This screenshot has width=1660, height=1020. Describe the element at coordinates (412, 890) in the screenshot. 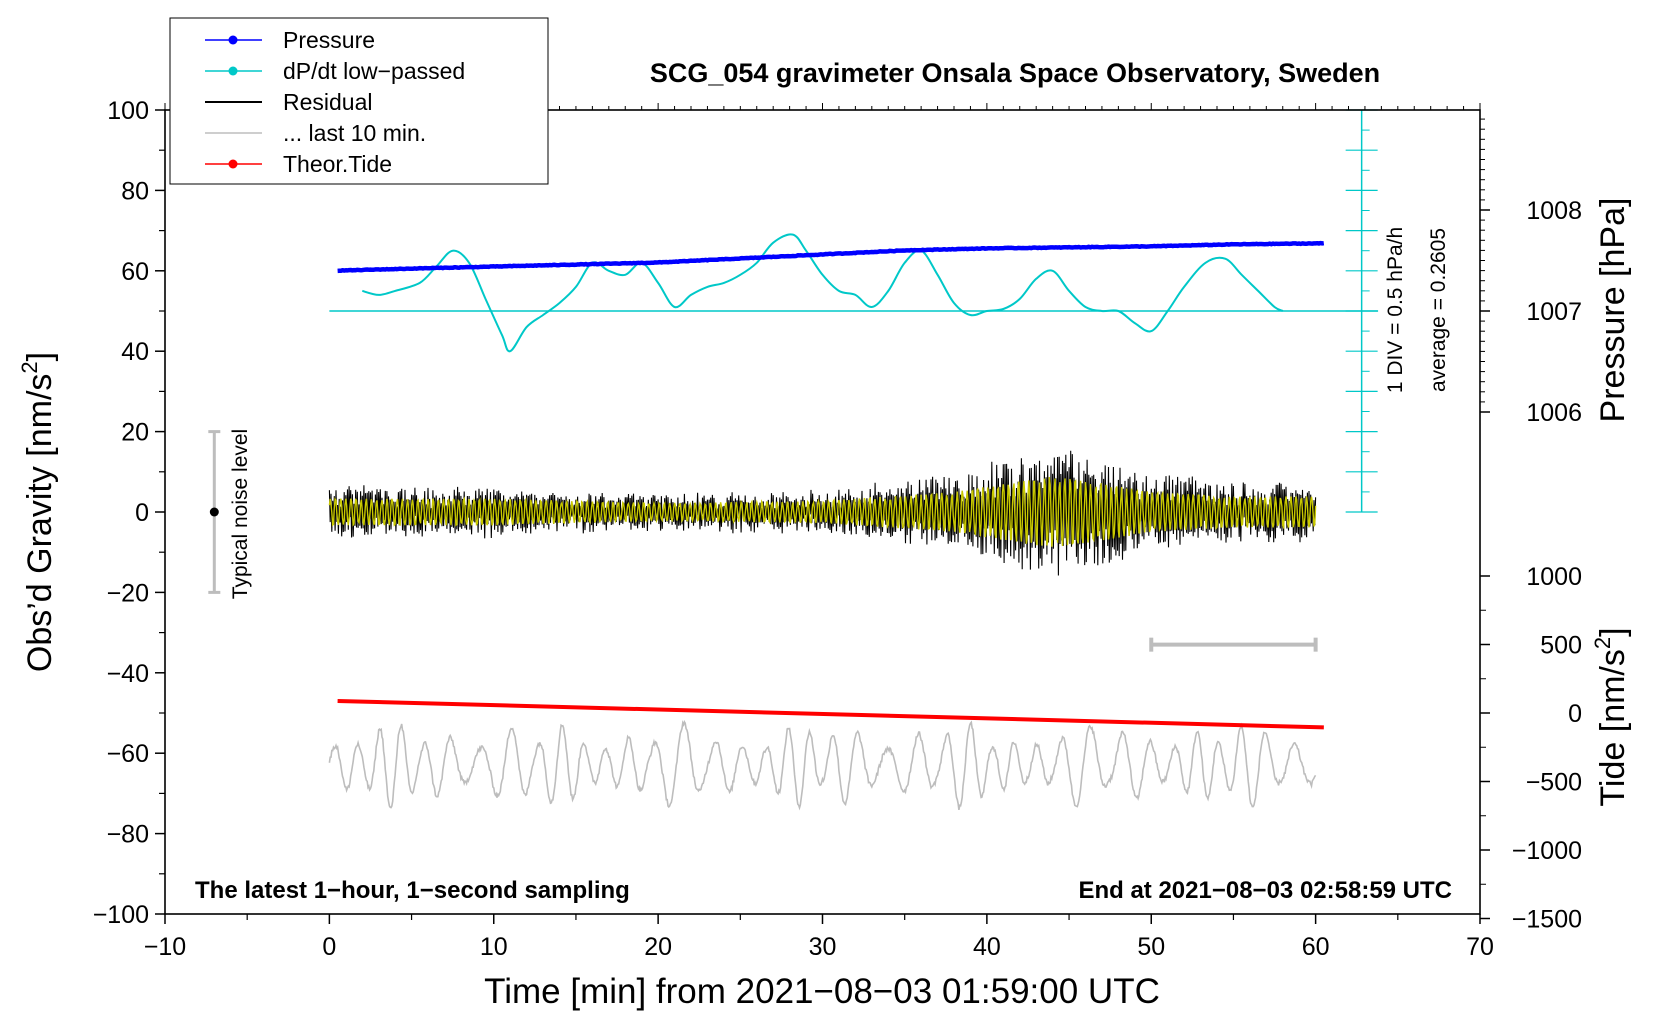

I see `bottom-left-note: The latest 1−hour, 1−second sampling` at that location.